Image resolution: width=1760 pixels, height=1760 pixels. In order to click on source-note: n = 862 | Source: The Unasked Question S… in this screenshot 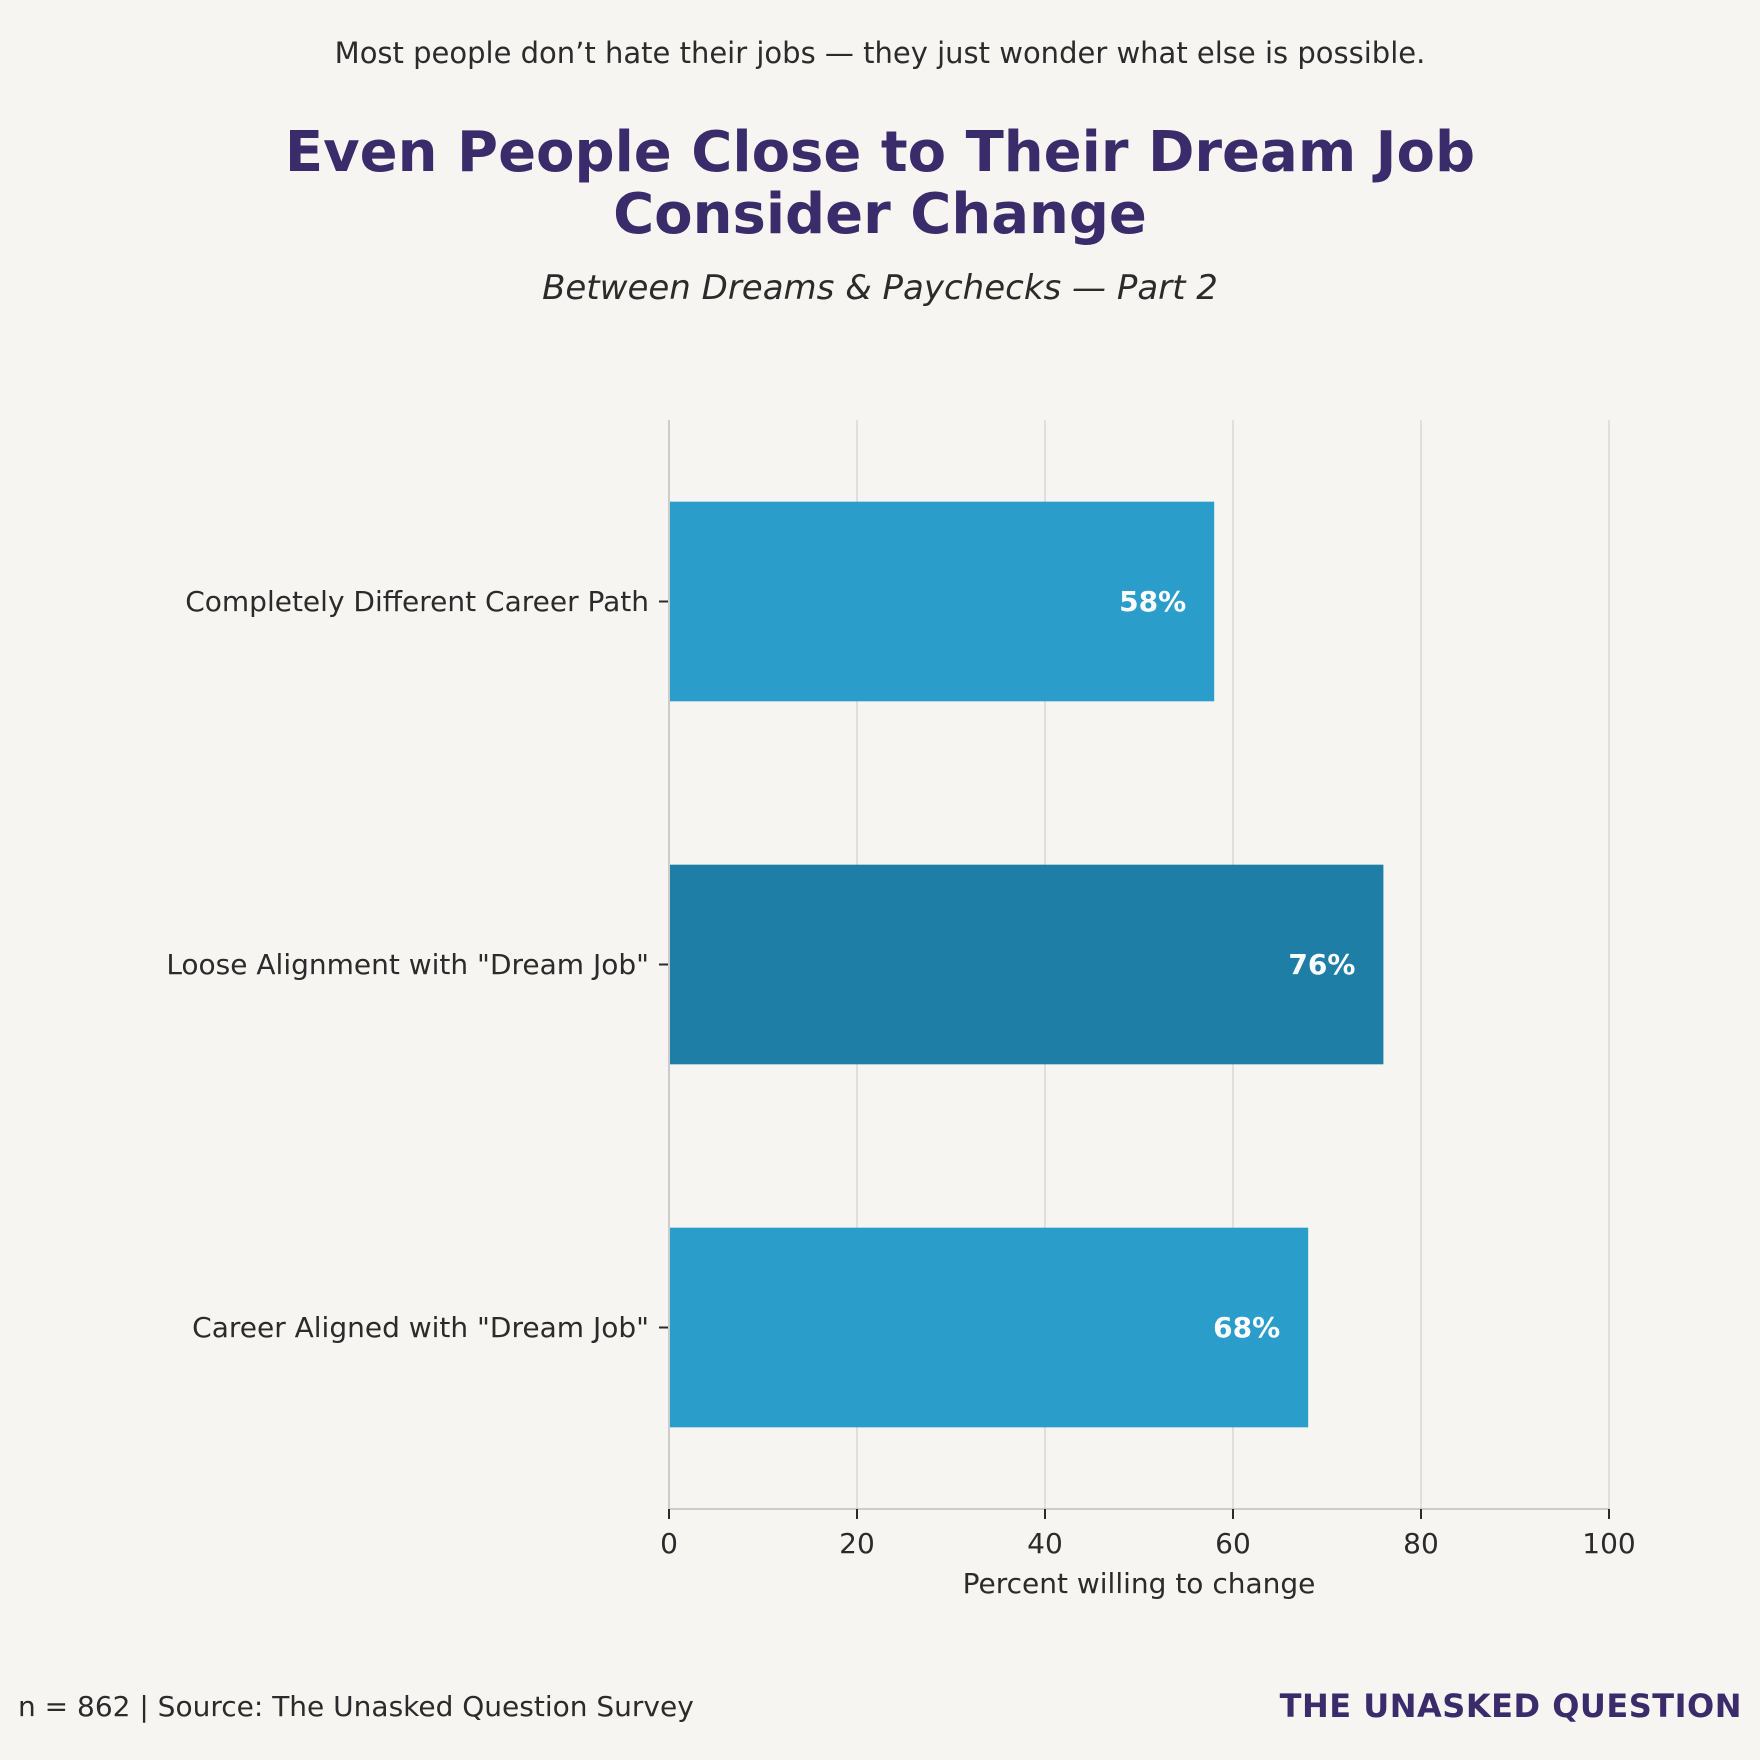, I will do `click(356, 1706)`.